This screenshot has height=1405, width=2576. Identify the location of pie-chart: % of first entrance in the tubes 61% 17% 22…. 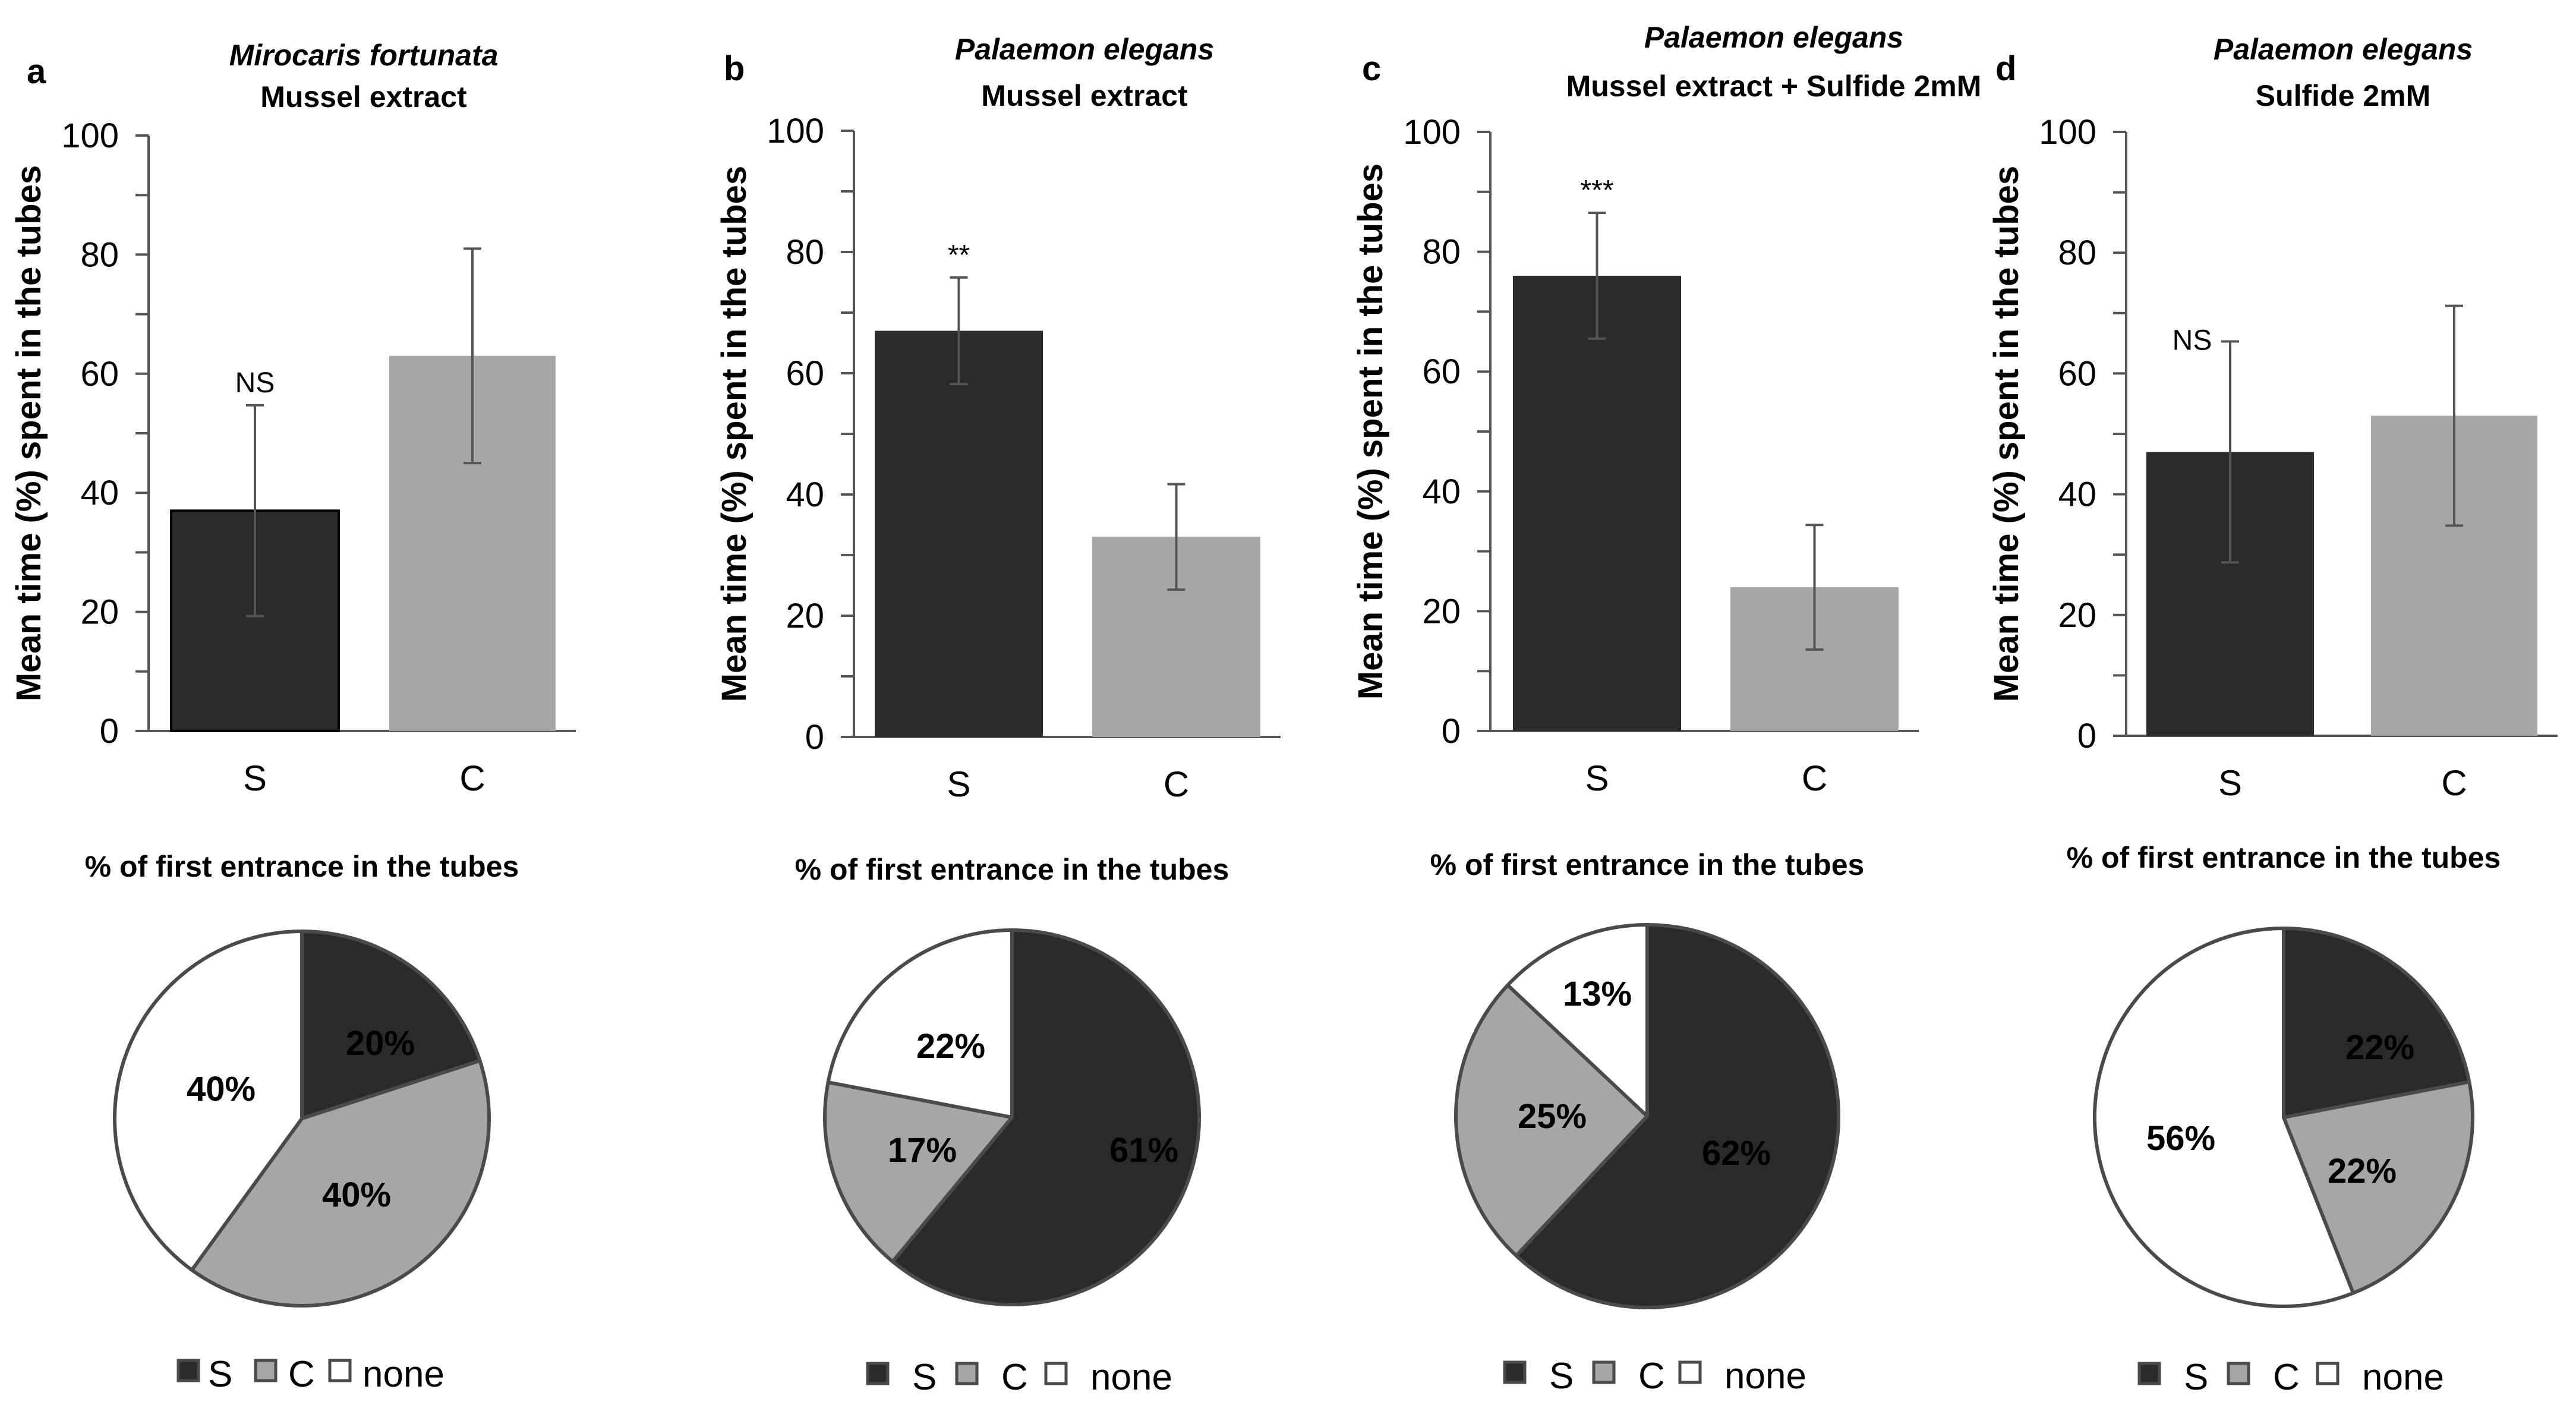
(1012, 1080).